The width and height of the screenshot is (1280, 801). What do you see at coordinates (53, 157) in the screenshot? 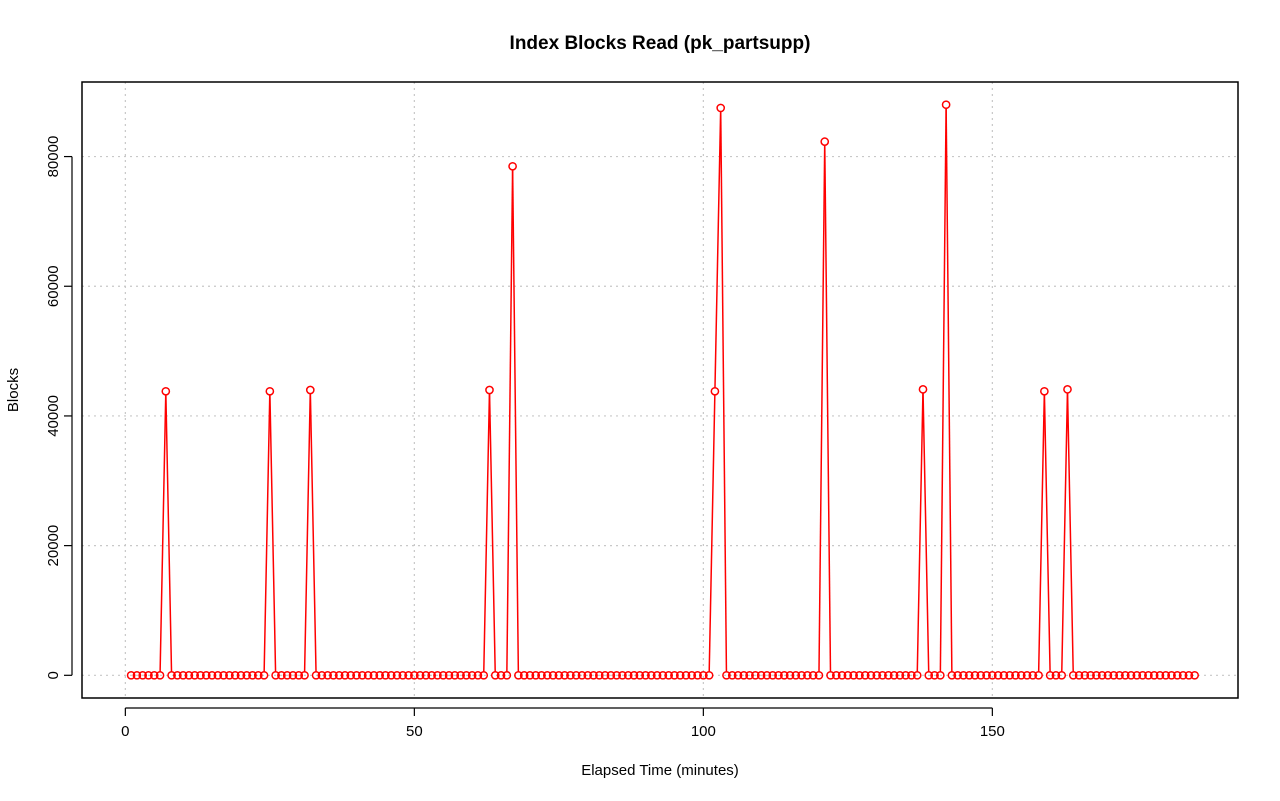
I see `y-tick-label-4: 80000` at bounding box center [53, 157].